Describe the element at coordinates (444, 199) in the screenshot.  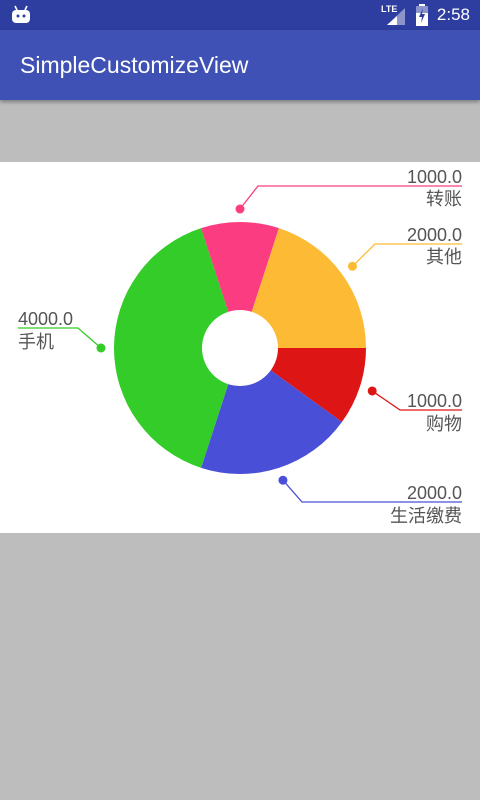
I see `slice-name-label: 转账` at that location.